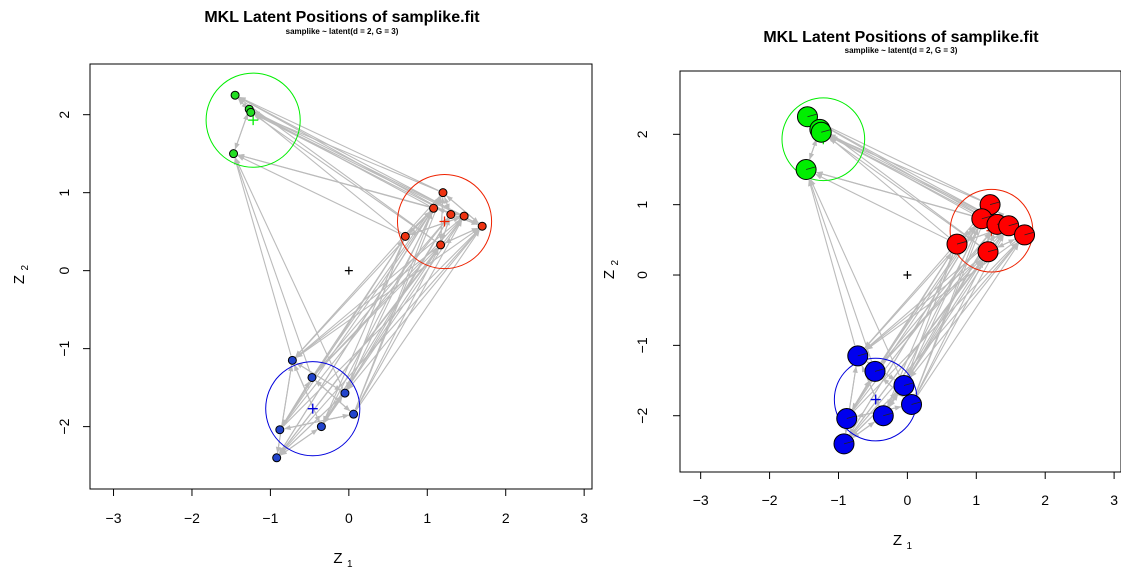 This screenshot has height=572, width=1121. I want to click on origin-marker, so click(907, 275).